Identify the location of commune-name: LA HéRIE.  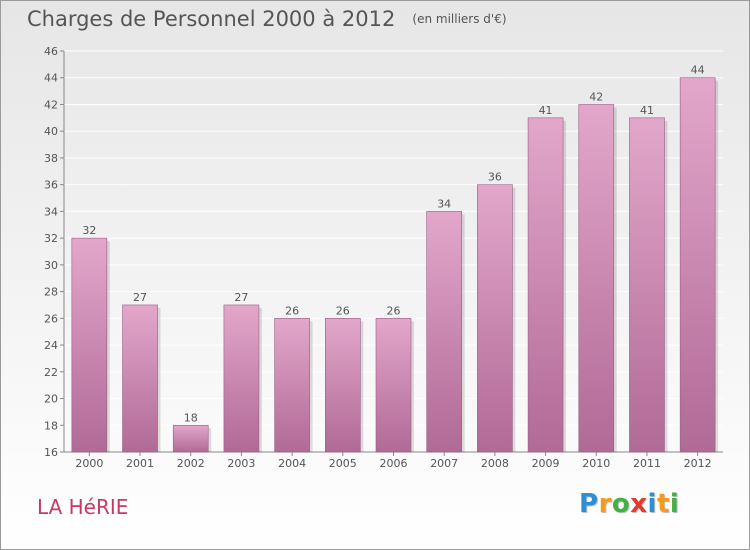
(83, 507).